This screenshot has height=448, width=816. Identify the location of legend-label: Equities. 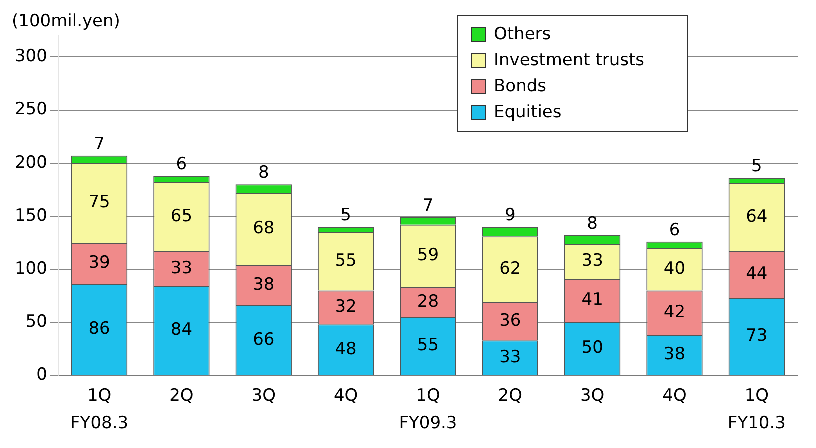
(528, 112).